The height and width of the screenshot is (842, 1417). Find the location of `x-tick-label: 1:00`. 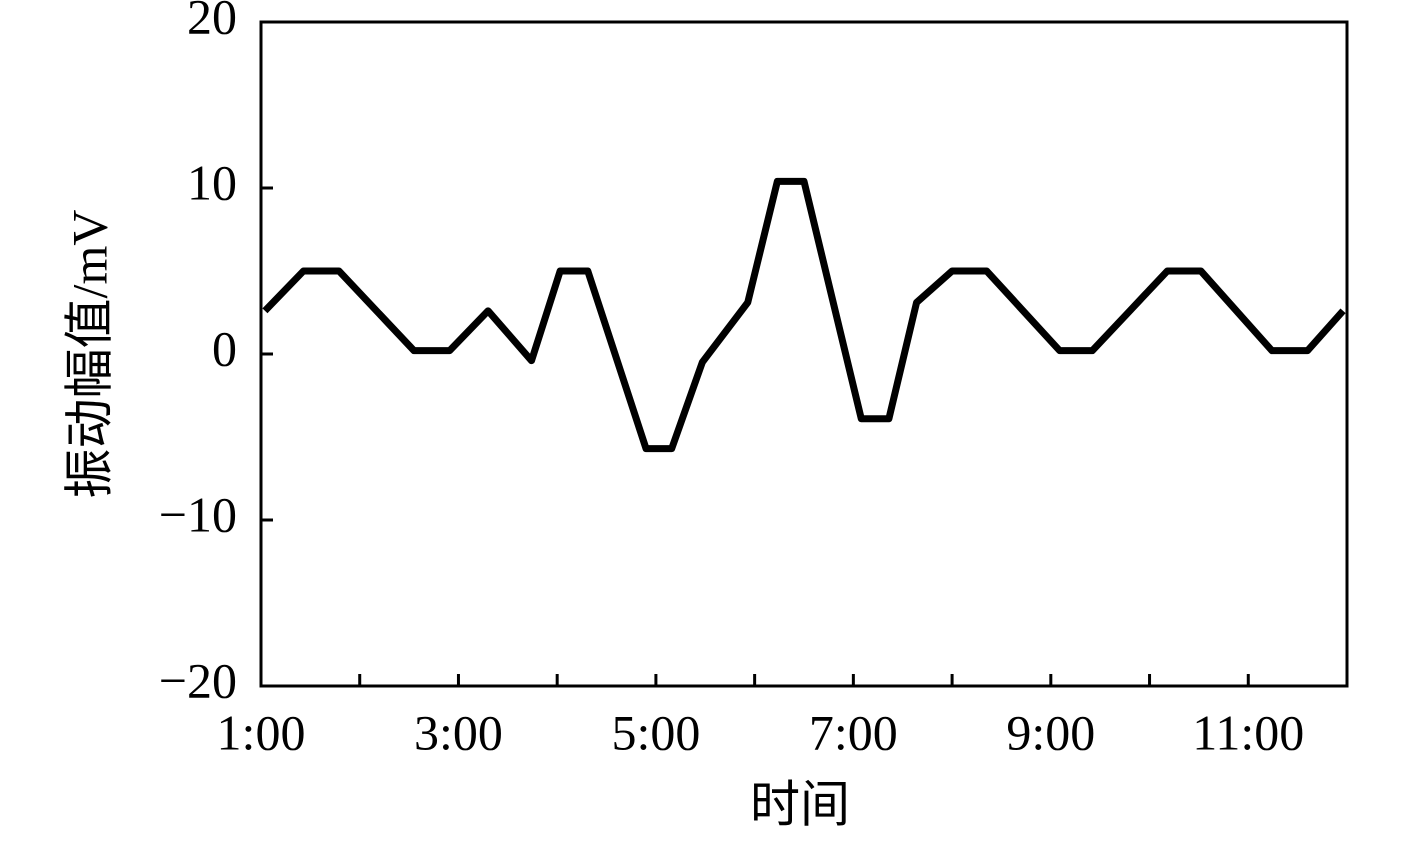

x-tick-label: 1:00 is located at coordinates (261, 732).